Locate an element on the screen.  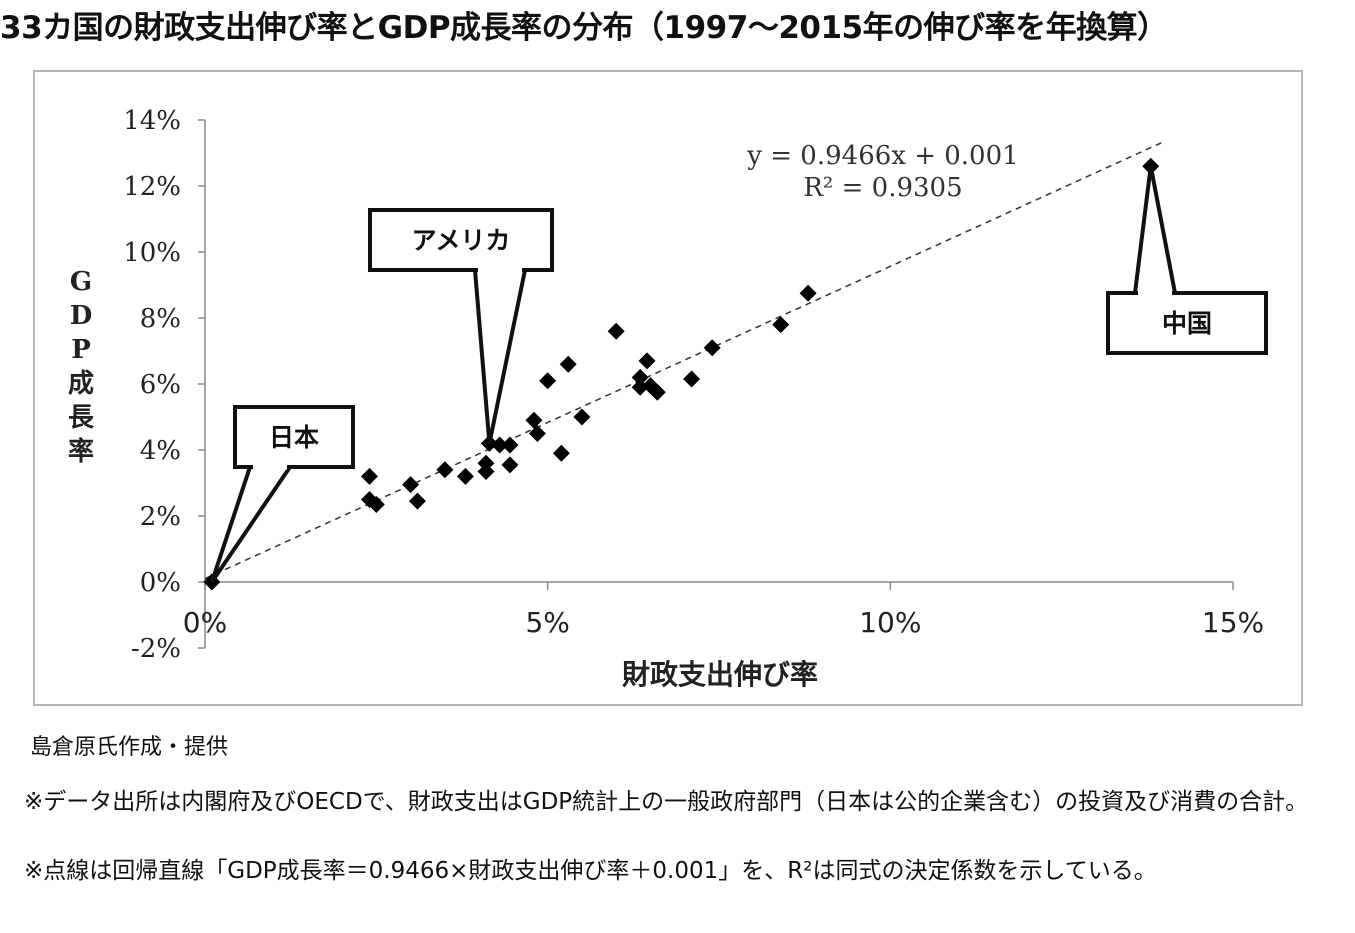
y-axis-title-char: G is located at coordinates (81, 282).